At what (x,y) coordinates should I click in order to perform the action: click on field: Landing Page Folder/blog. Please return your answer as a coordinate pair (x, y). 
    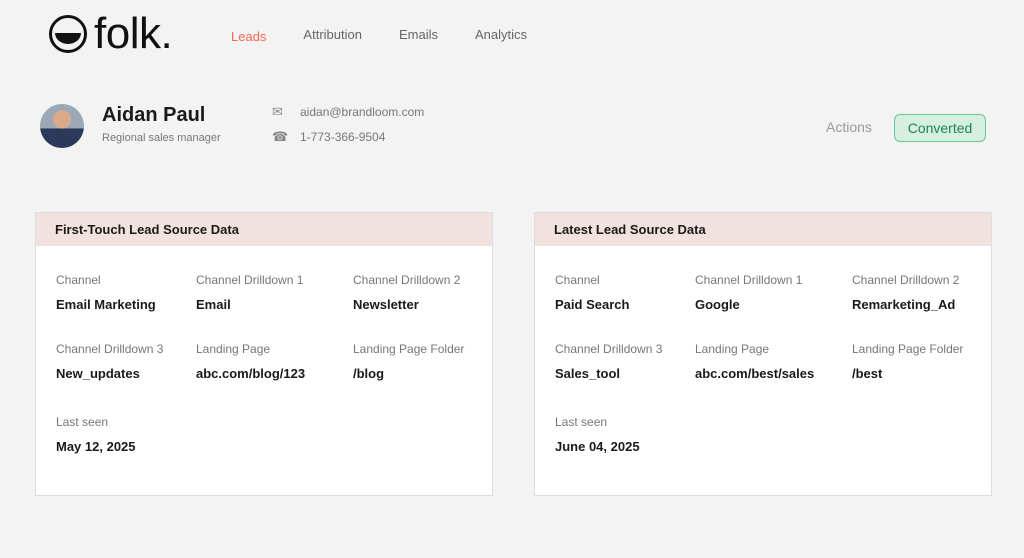
    Looking at the image, I should click on (408, 361).